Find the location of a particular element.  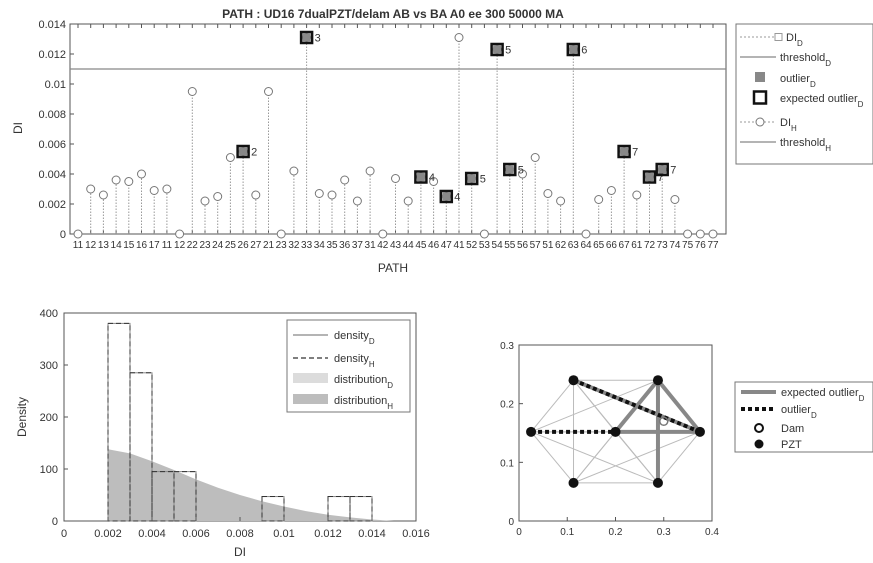

x-tick-label: 0.1 is located at coordinates (567, 532).